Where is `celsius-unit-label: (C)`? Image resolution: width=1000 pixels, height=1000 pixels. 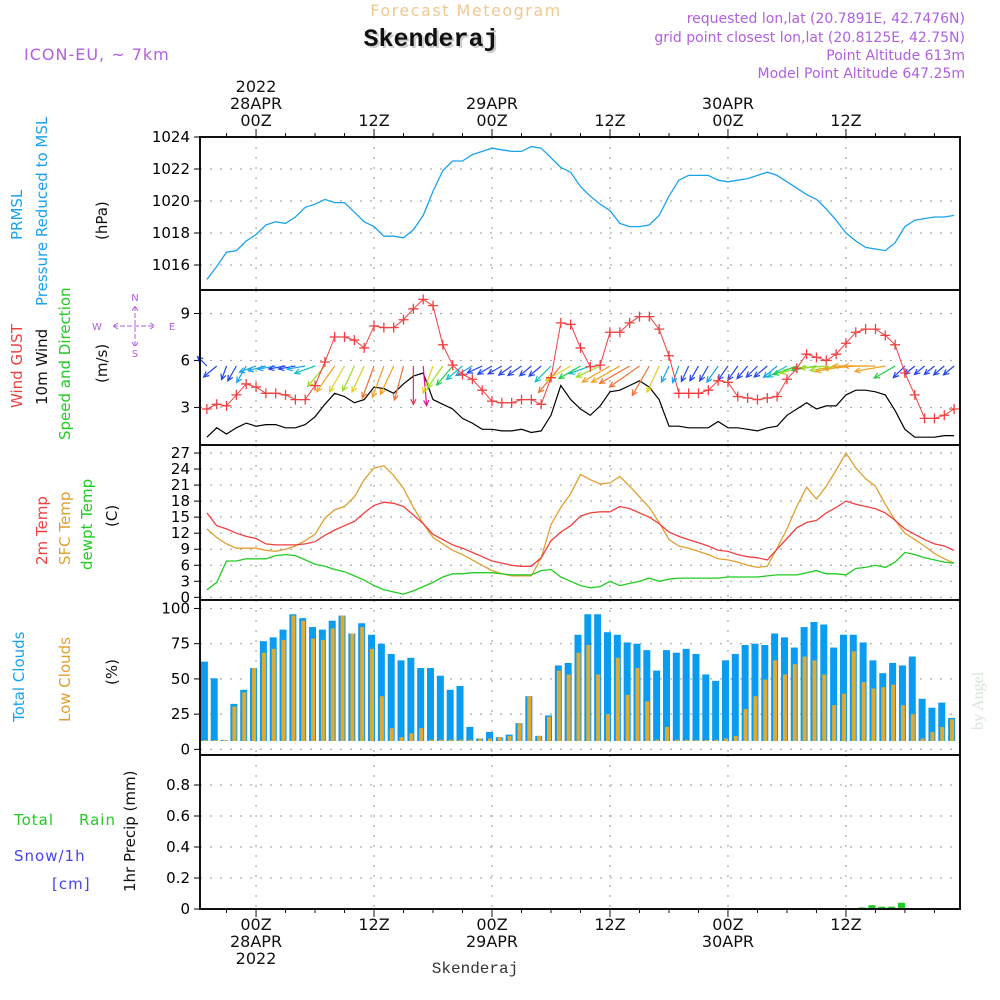
celsius-unit-label: (C) is located at coordinates (112, 516).